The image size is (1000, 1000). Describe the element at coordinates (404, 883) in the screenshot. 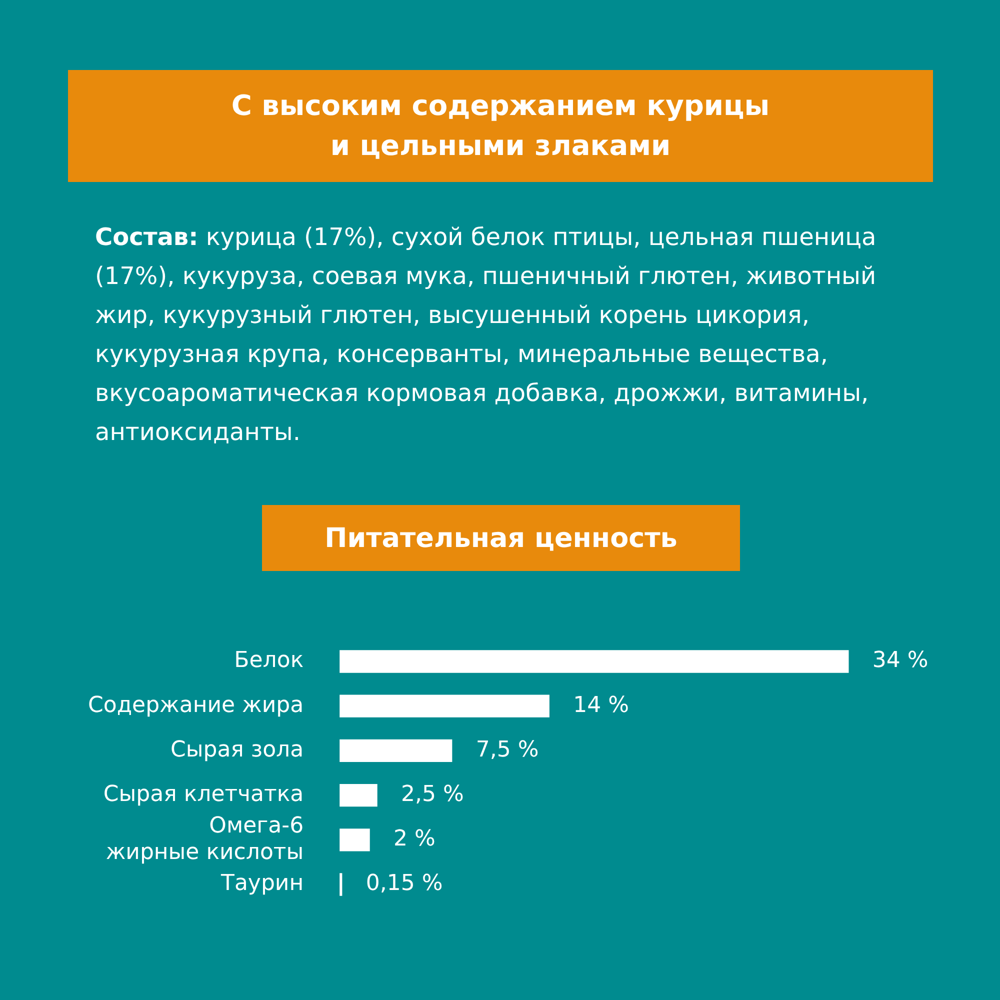

I see `data-label: 0,15 %` at that location.